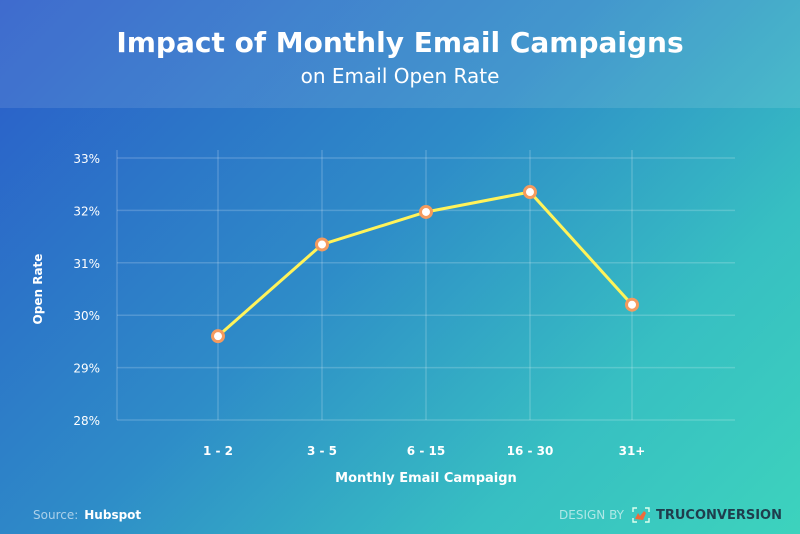 This screenshot has width=800, height=534. I want to click on y-tick-label: 31%, so click(86, 264).